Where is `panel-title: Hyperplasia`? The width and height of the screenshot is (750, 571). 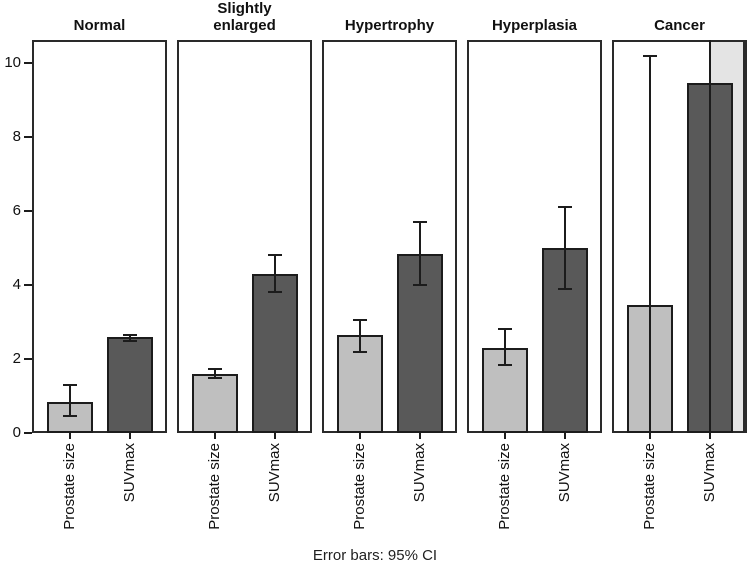
panel-title: Hyperplasia is located at coordinates (534, 25).